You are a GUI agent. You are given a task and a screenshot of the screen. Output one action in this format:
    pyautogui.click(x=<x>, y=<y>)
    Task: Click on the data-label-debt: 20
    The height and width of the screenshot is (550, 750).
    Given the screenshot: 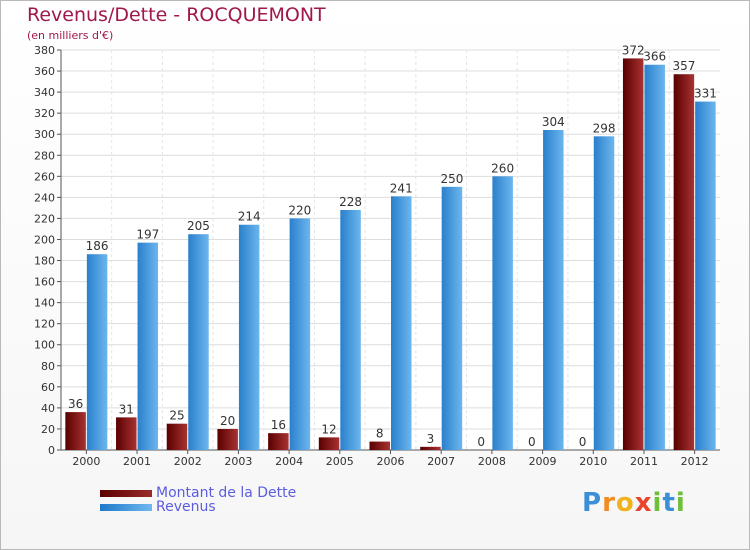 What is the action you would take?
    pyautogui.click(x=227, y=421)
    